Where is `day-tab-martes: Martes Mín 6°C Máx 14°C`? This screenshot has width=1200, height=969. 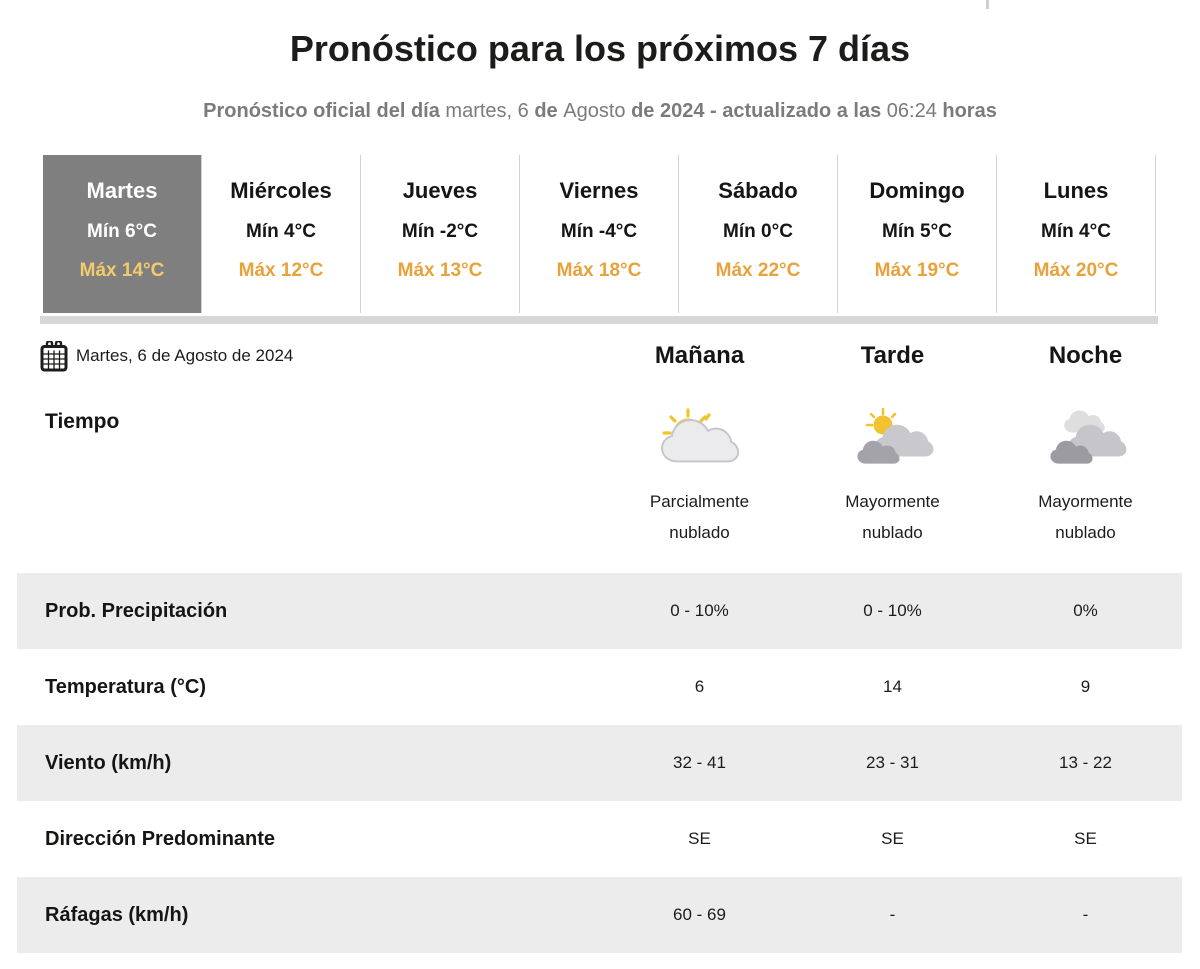 day-tab-martes: Martes Mín 6°C Máx 14°C is located at coordinates (122, 234).